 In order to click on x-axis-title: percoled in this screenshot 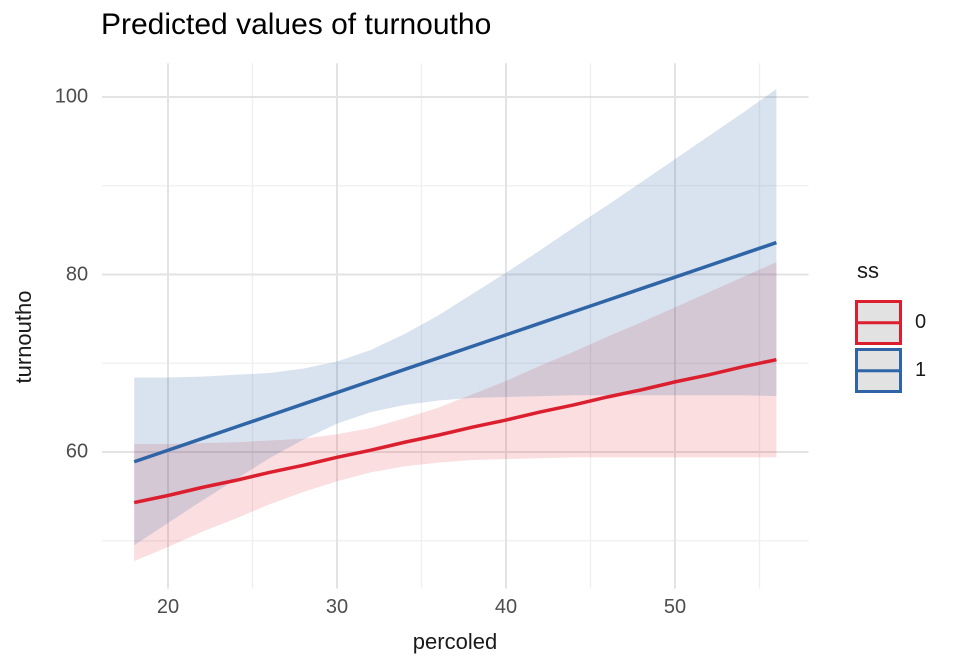, I will do `click(455, 641)`.